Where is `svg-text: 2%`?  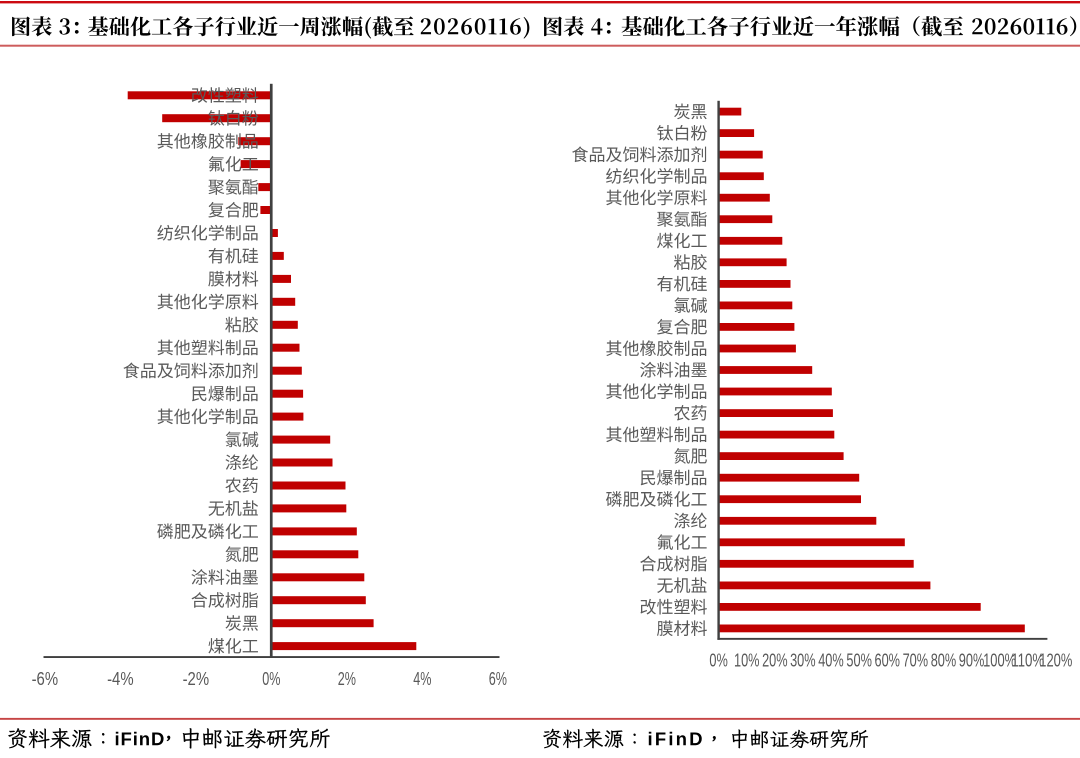 svg-text: 2% is located at coordinates (347, 679).